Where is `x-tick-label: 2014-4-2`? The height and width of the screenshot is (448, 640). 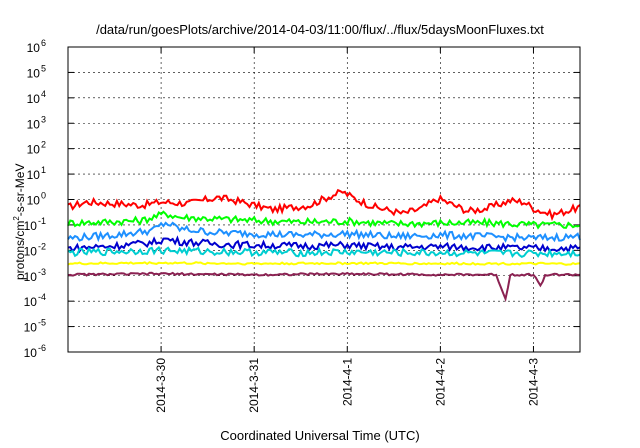 x-tick-label: 2014-4-2 is located at coordinates (440, 382).